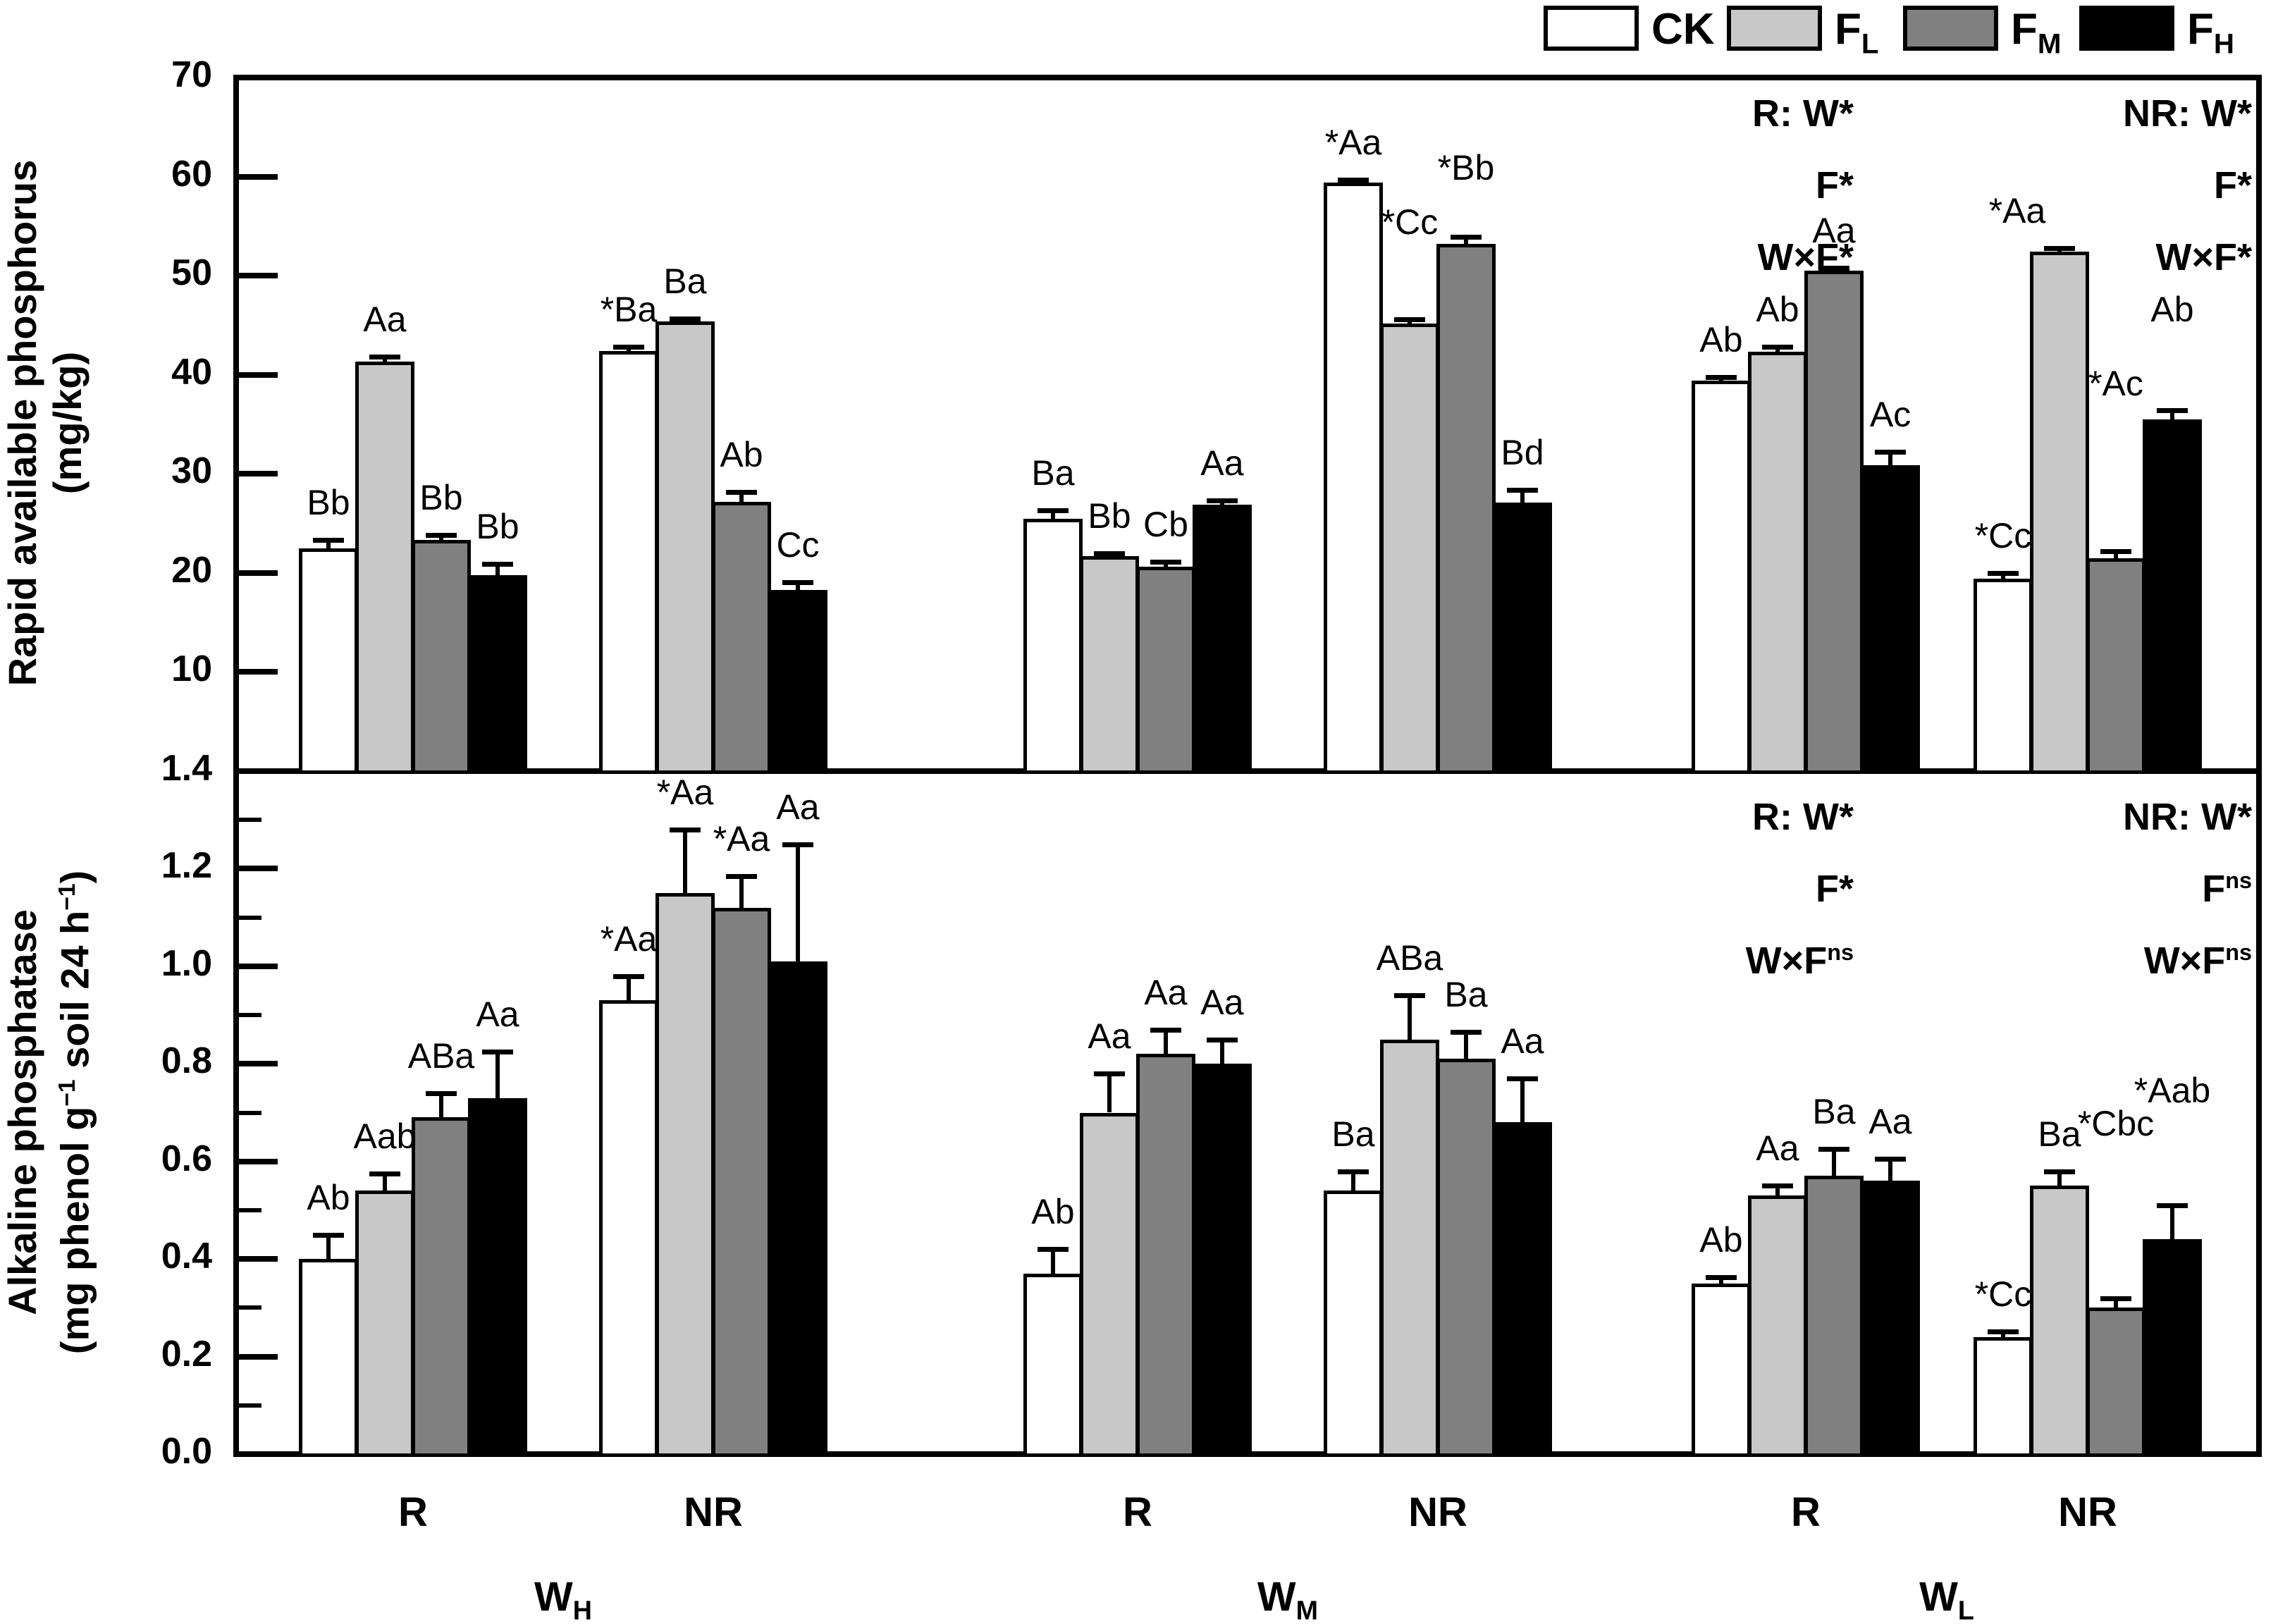 The image size is (2278, 1624). I want to click on error-bar-cap-WH-R-FH, so click(497, 1052).